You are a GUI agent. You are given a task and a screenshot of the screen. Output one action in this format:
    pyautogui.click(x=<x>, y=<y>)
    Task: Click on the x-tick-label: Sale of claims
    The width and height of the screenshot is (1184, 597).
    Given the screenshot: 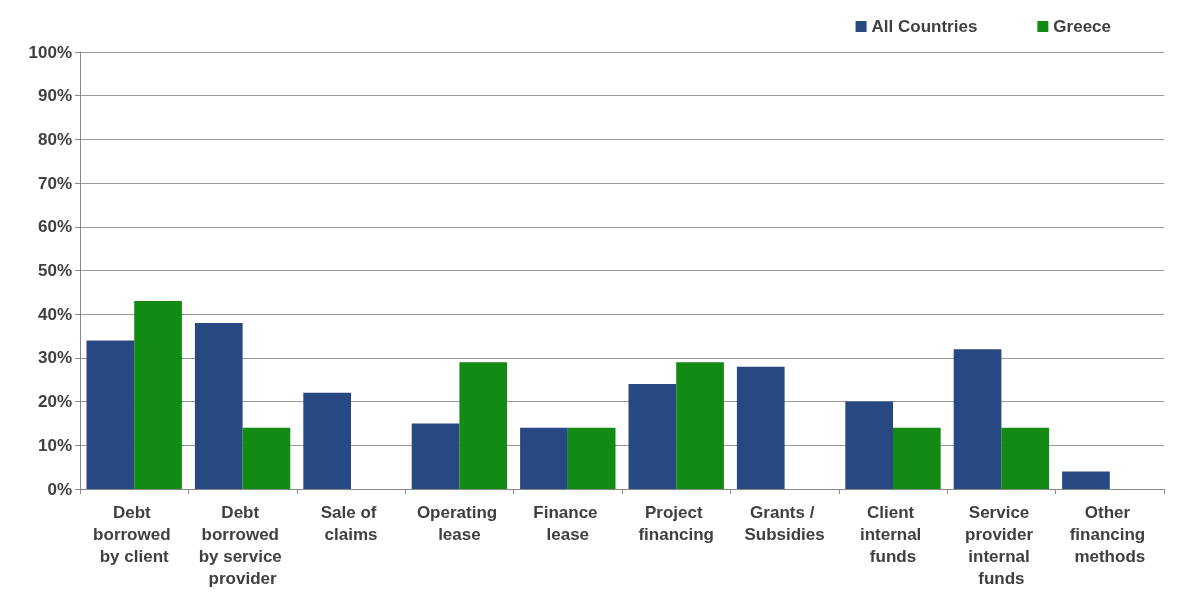 What is the action you would take?
    pyautogui.click(x=351, y=523)
    